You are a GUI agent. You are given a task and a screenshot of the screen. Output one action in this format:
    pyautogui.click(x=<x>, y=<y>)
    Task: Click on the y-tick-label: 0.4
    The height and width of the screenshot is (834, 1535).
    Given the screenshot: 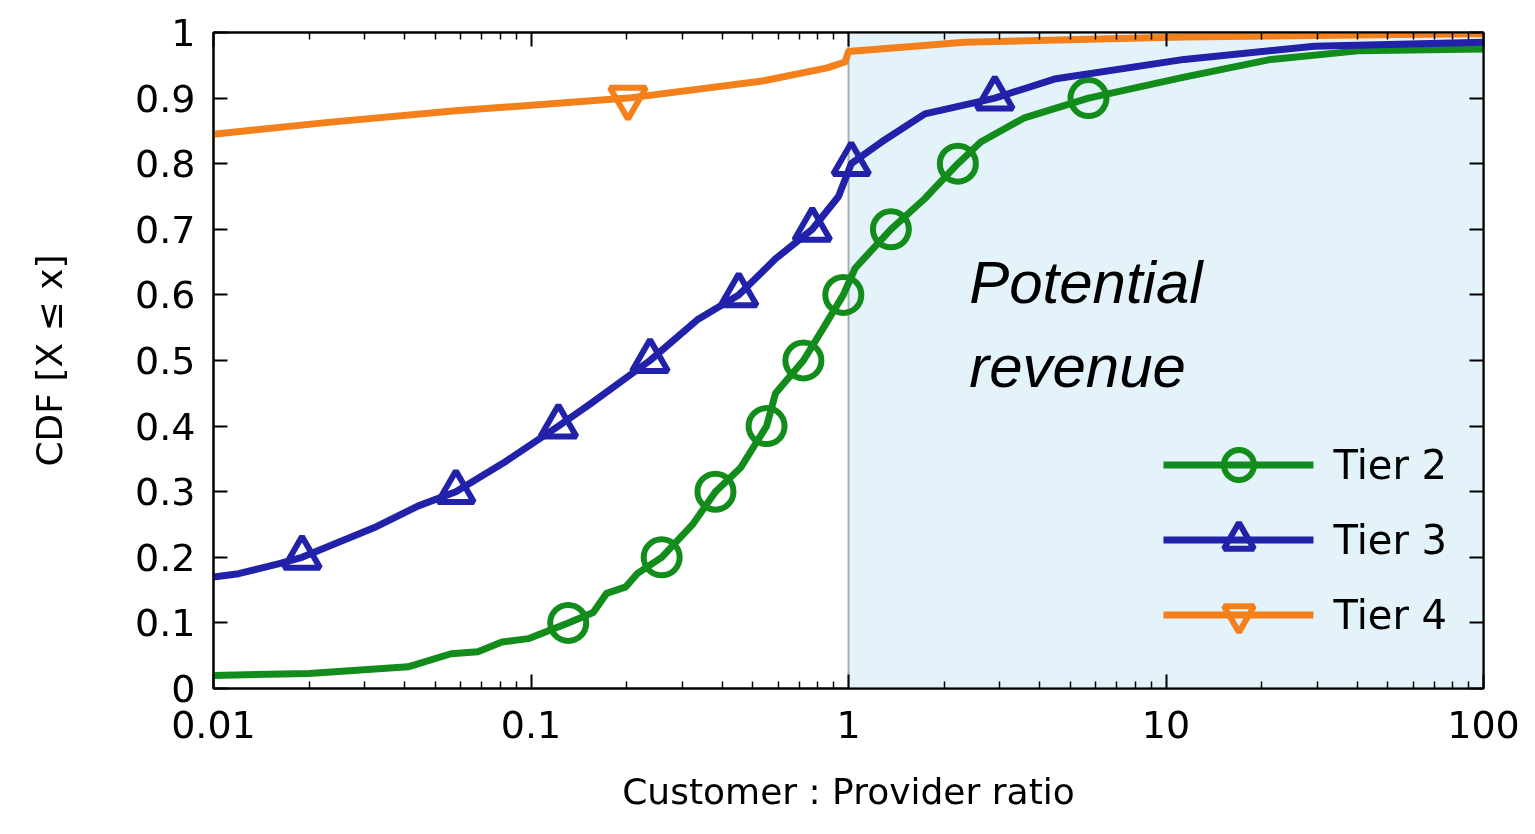 What is the action you would take?
    pyautogui.click(x=165, y=426)
    